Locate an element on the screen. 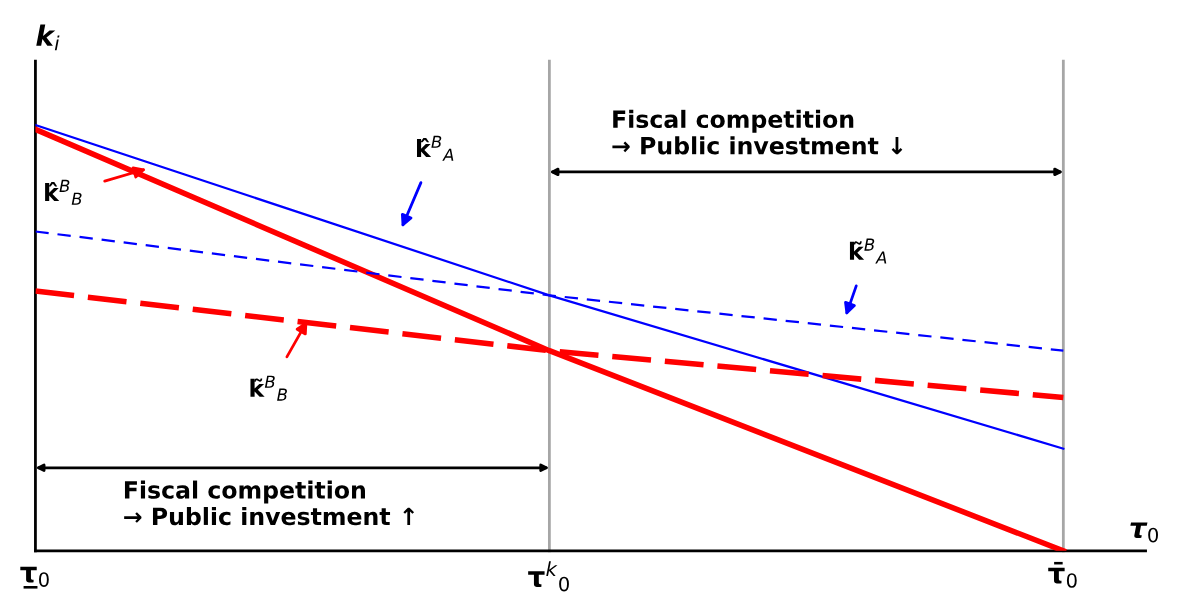 The width and height of the screenshot is (1181, 612). annotation: k̂$^{B}$$_{B}$ is located at coordinates (63, 192).